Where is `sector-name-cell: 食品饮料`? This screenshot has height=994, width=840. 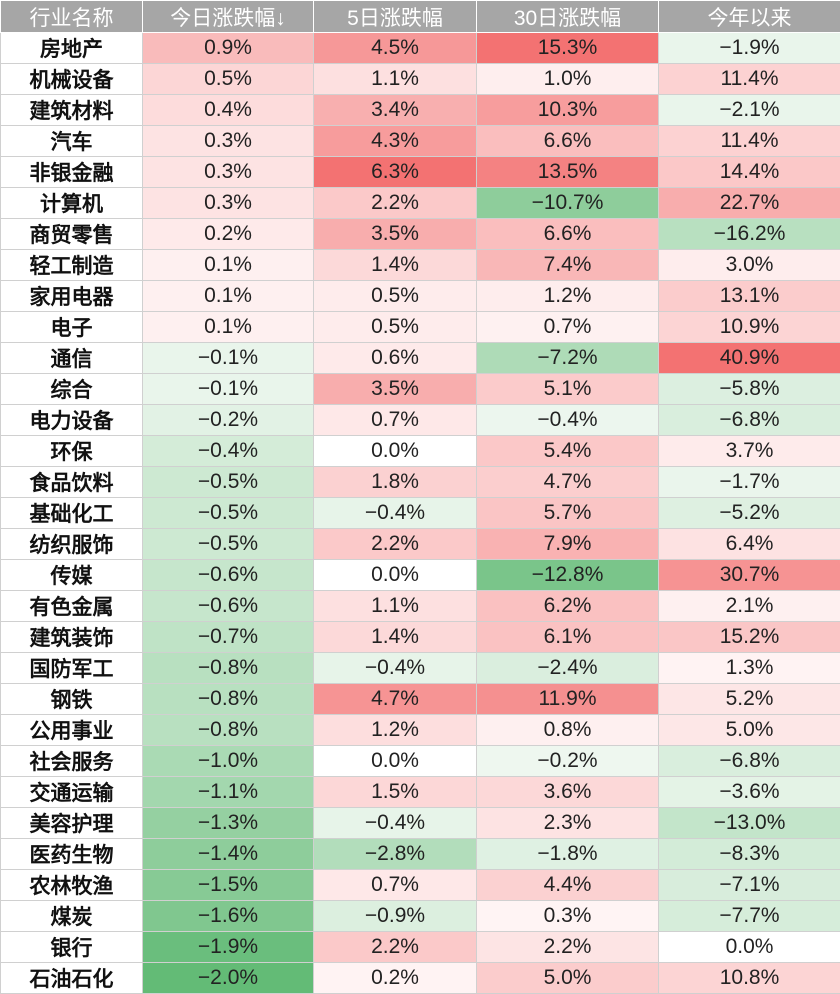 sector-name-cell: 食品饮料 is located at coordinates (72, 482).